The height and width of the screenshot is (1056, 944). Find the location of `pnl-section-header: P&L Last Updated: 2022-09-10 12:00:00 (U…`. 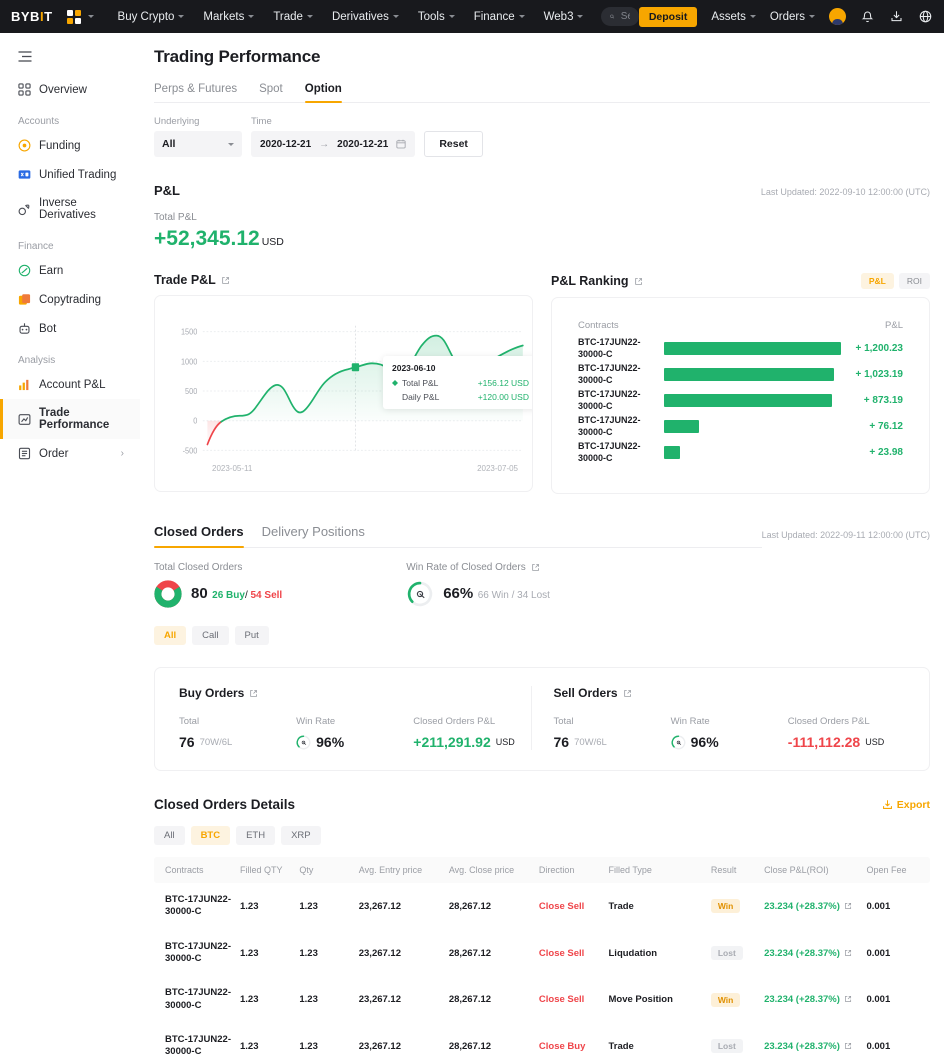

pnl-section-header: P&L Last Updated: 2022-09-10 12:00:00 (U… is located at coordinates (542, 190).